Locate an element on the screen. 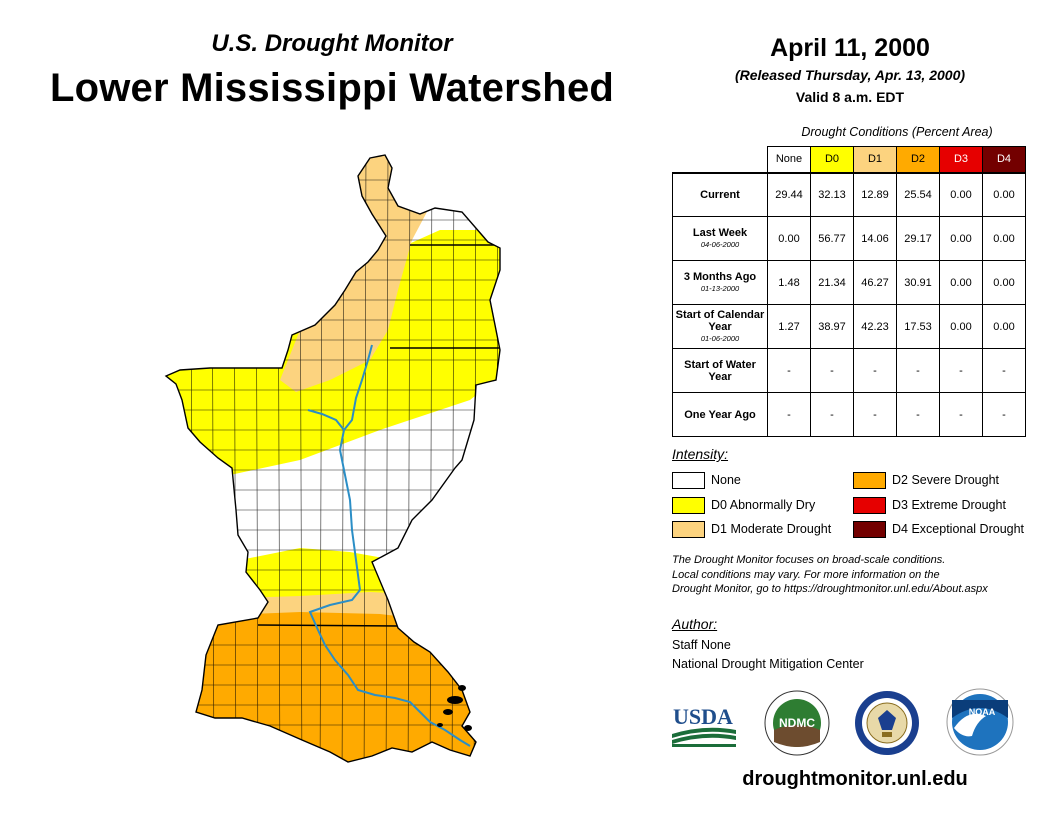 This screenshot has width=1056, height=816. legend-label: None is located at coordinates (726, 480).